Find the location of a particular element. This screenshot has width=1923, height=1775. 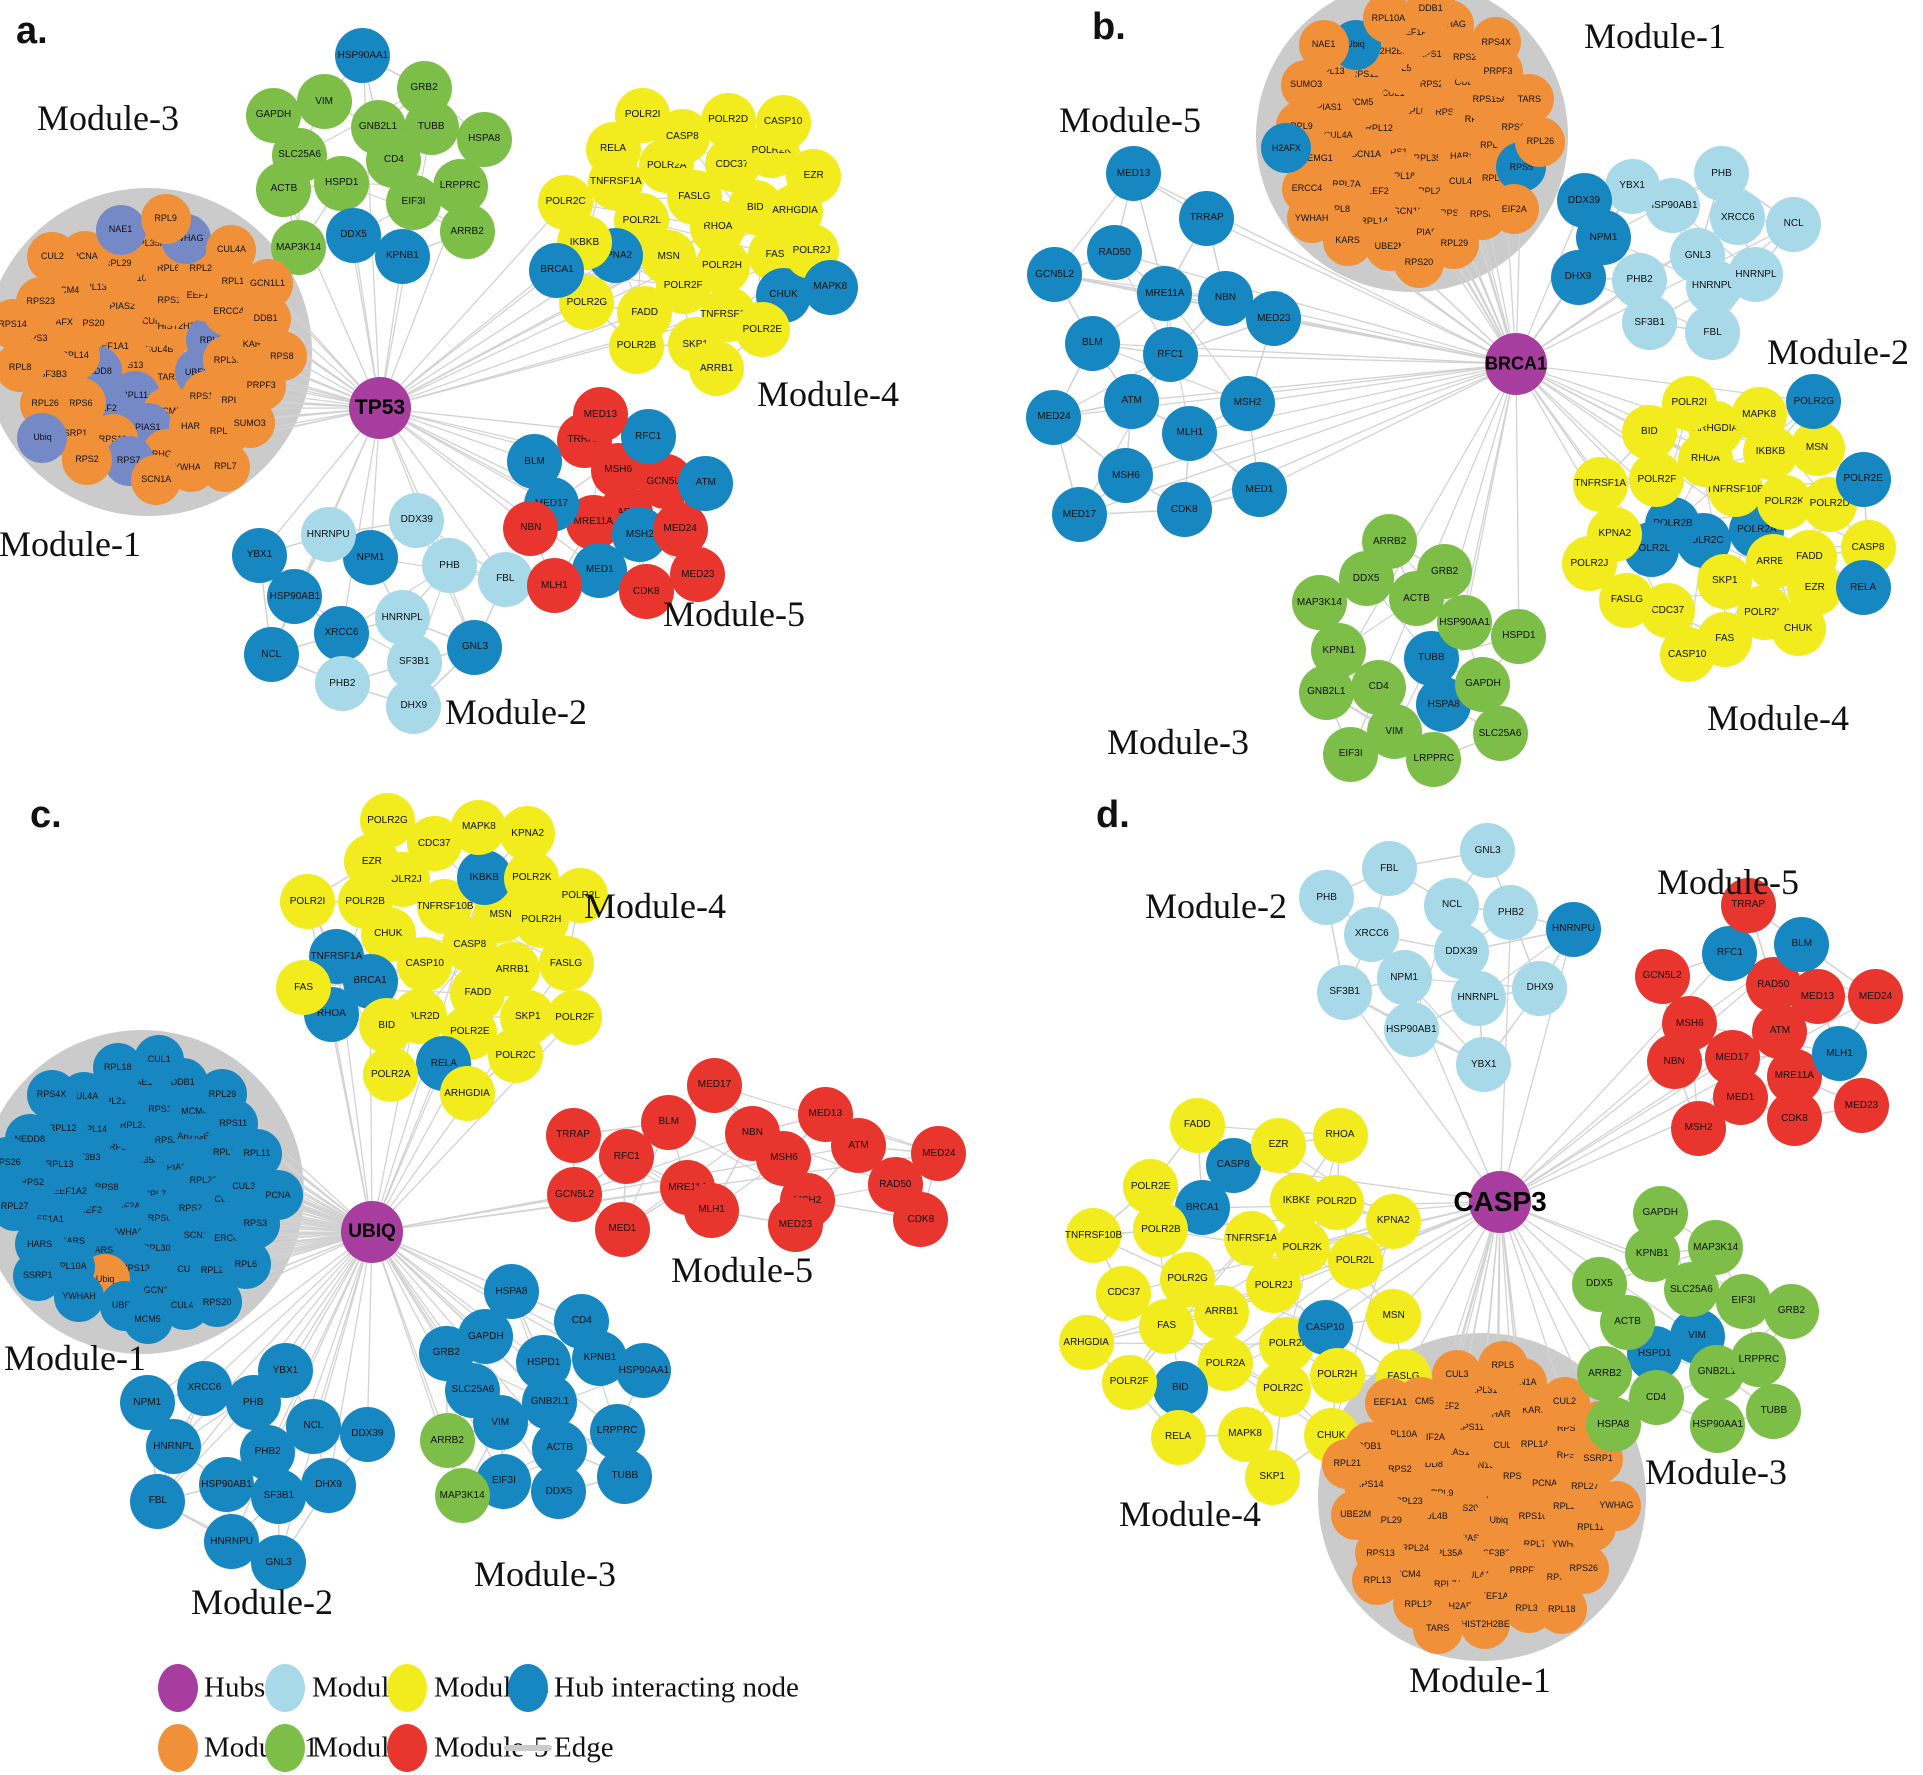

node-RPL7: RPL7 is located at coordinates (225, 466).